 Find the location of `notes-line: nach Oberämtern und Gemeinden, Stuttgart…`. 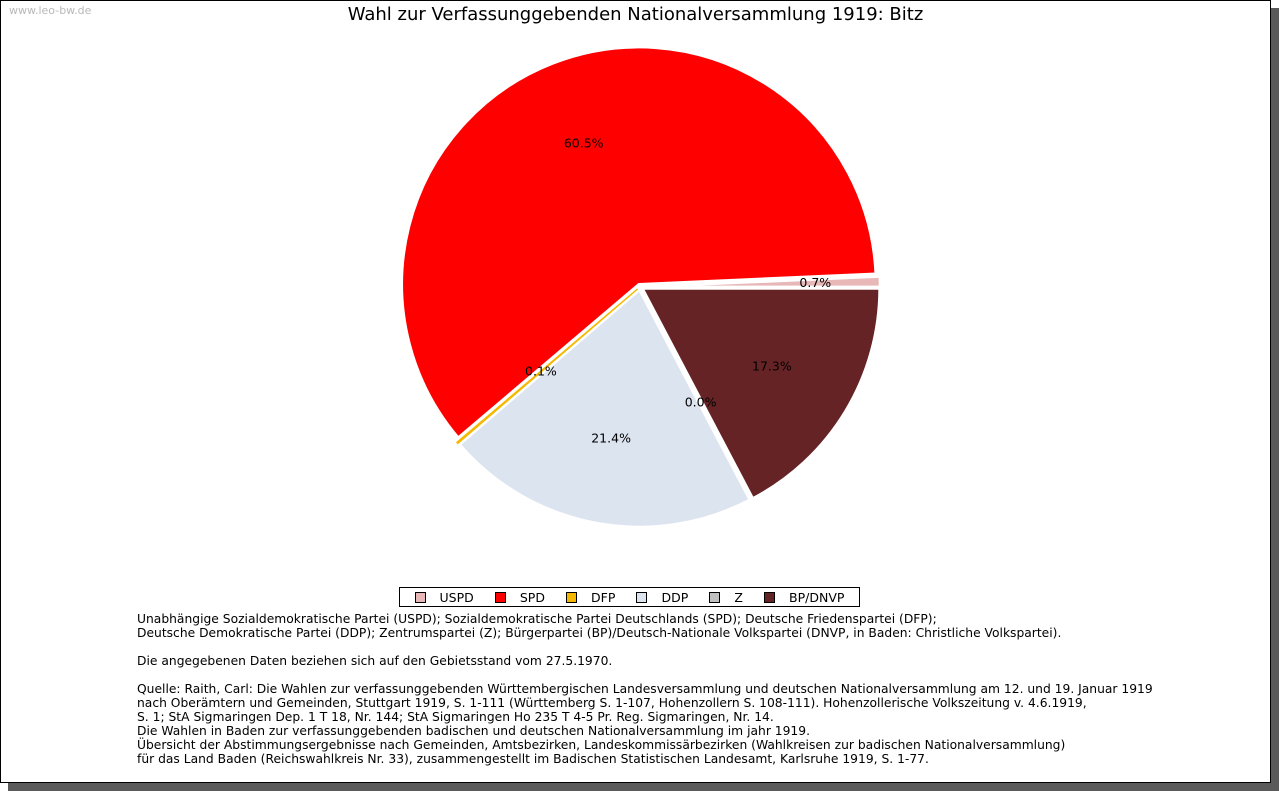

notes-line: nach Oberämtern und Gemeinden, Stuttgart… is located at coordinates (612, 703).